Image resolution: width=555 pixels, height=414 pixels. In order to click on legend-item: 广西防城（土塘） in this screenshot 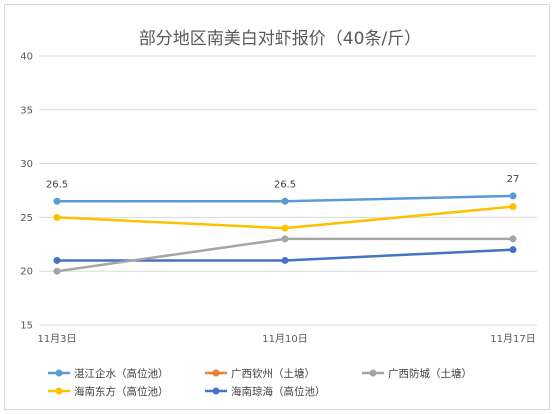, I will do `click(417, 373)`.